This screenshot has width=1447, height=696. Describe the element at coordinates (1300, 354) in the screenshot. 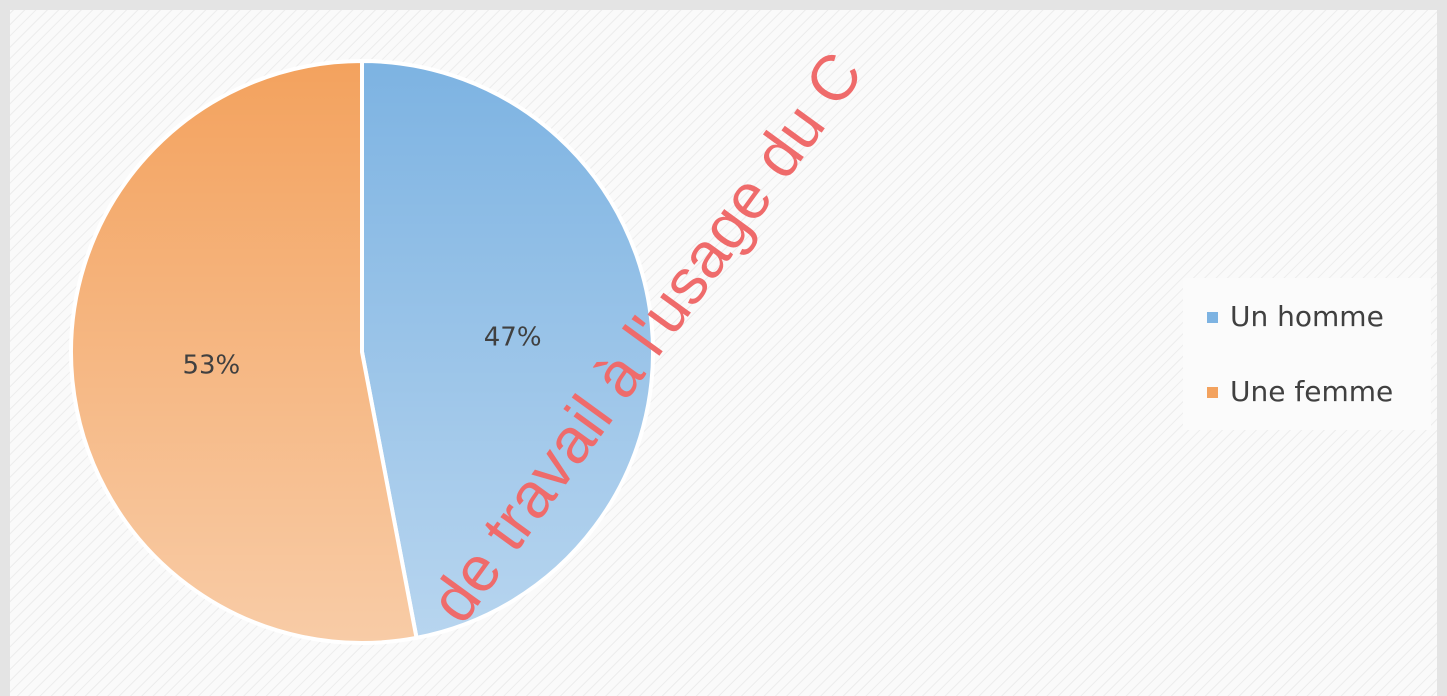

I see `legend: Un homme Une femme` at that location.